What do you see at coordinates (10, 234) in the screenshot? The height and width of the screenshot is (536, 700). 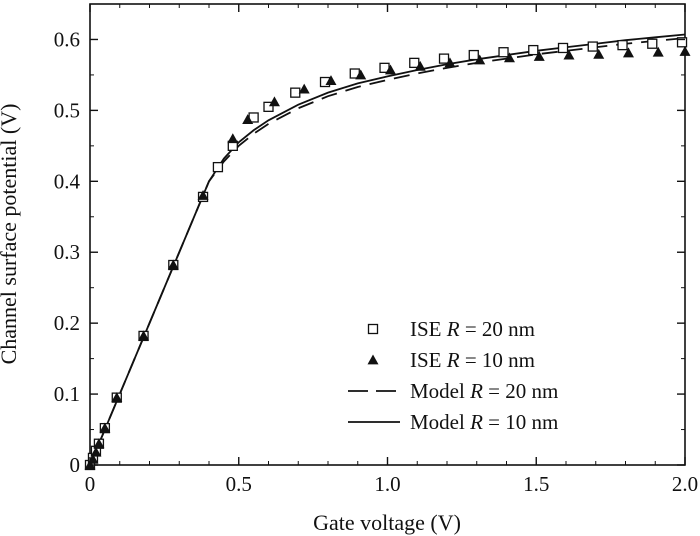 I see `y-axis-title: Channel surface potential (V)` at bounding box center [10, 234].